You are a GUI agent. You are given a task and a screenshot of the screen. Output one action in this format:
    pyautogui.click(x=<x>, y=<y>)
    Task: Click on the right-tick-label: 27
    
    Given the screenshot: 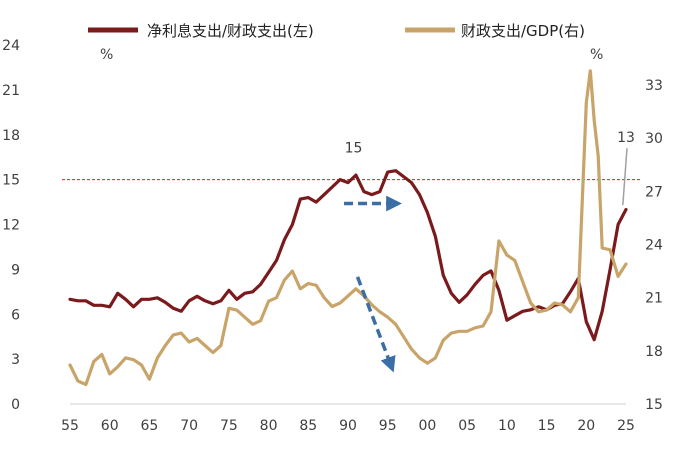 What is the action you would take?
    pyautogui.click(x=654, y=192)
    